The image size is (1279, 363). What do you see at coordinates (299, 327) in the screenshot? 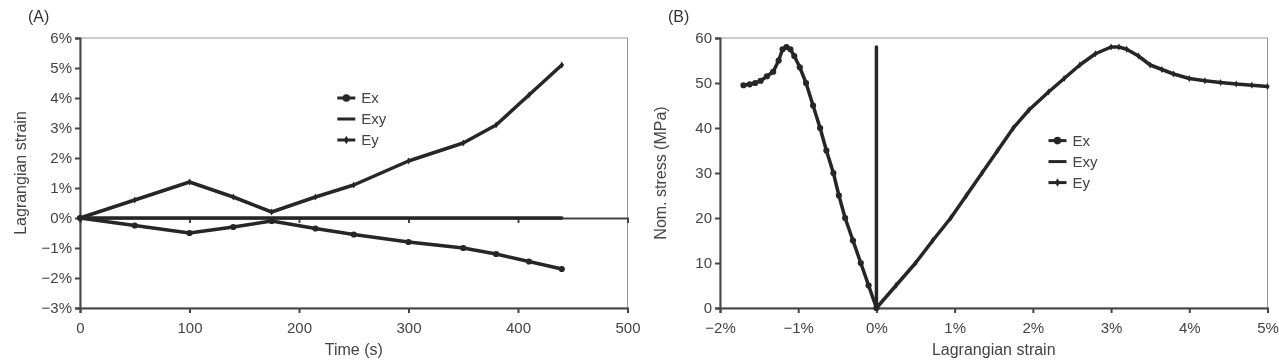
I see `x-tick-label: 200` at bounding box center [299, 327].